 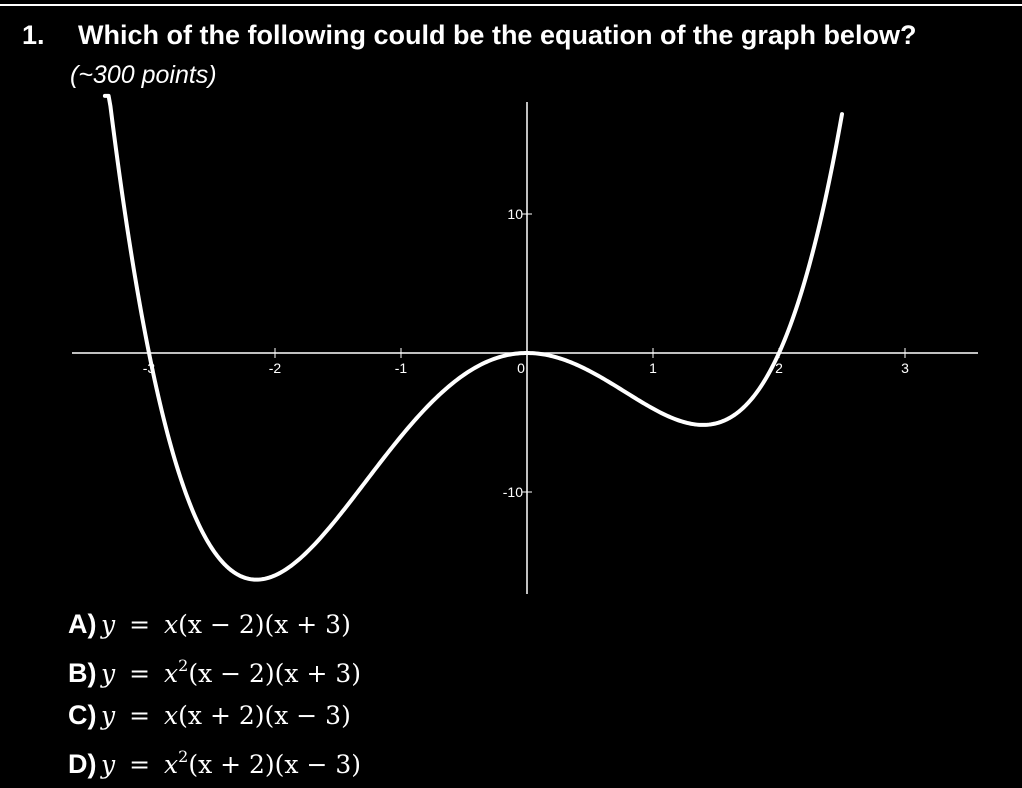 I want to click on choice-d: D) y = x2(x + 2)(x − 3), so click(x=215, y=765).